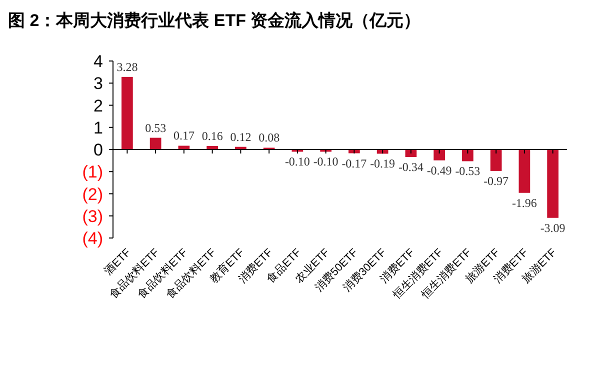  Describe the element at coordinates (183, 135) in the screenshot. I see `data-label: 0.17` at that location.